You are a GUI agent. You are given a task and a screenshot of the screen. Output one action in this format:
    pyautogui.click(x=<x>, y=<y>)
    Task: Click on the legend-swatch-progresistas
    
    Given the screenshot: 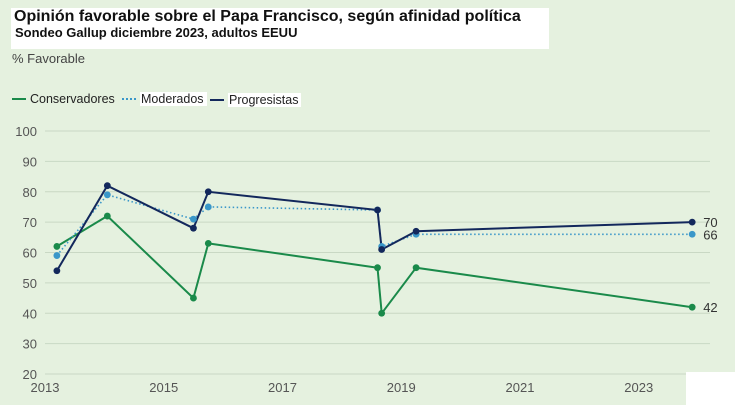 What is the action you would take?
    pyautogui.click(x=217, y=100)
    